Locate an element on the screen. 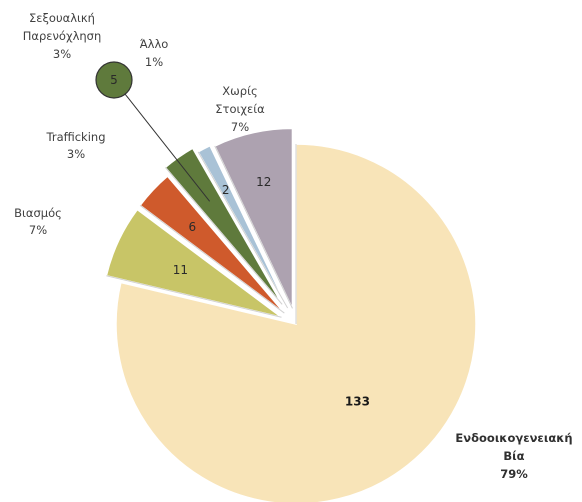 This screenshot has height=502, width=582. value-label-rape: 11 is located at coordinates (180, 270).